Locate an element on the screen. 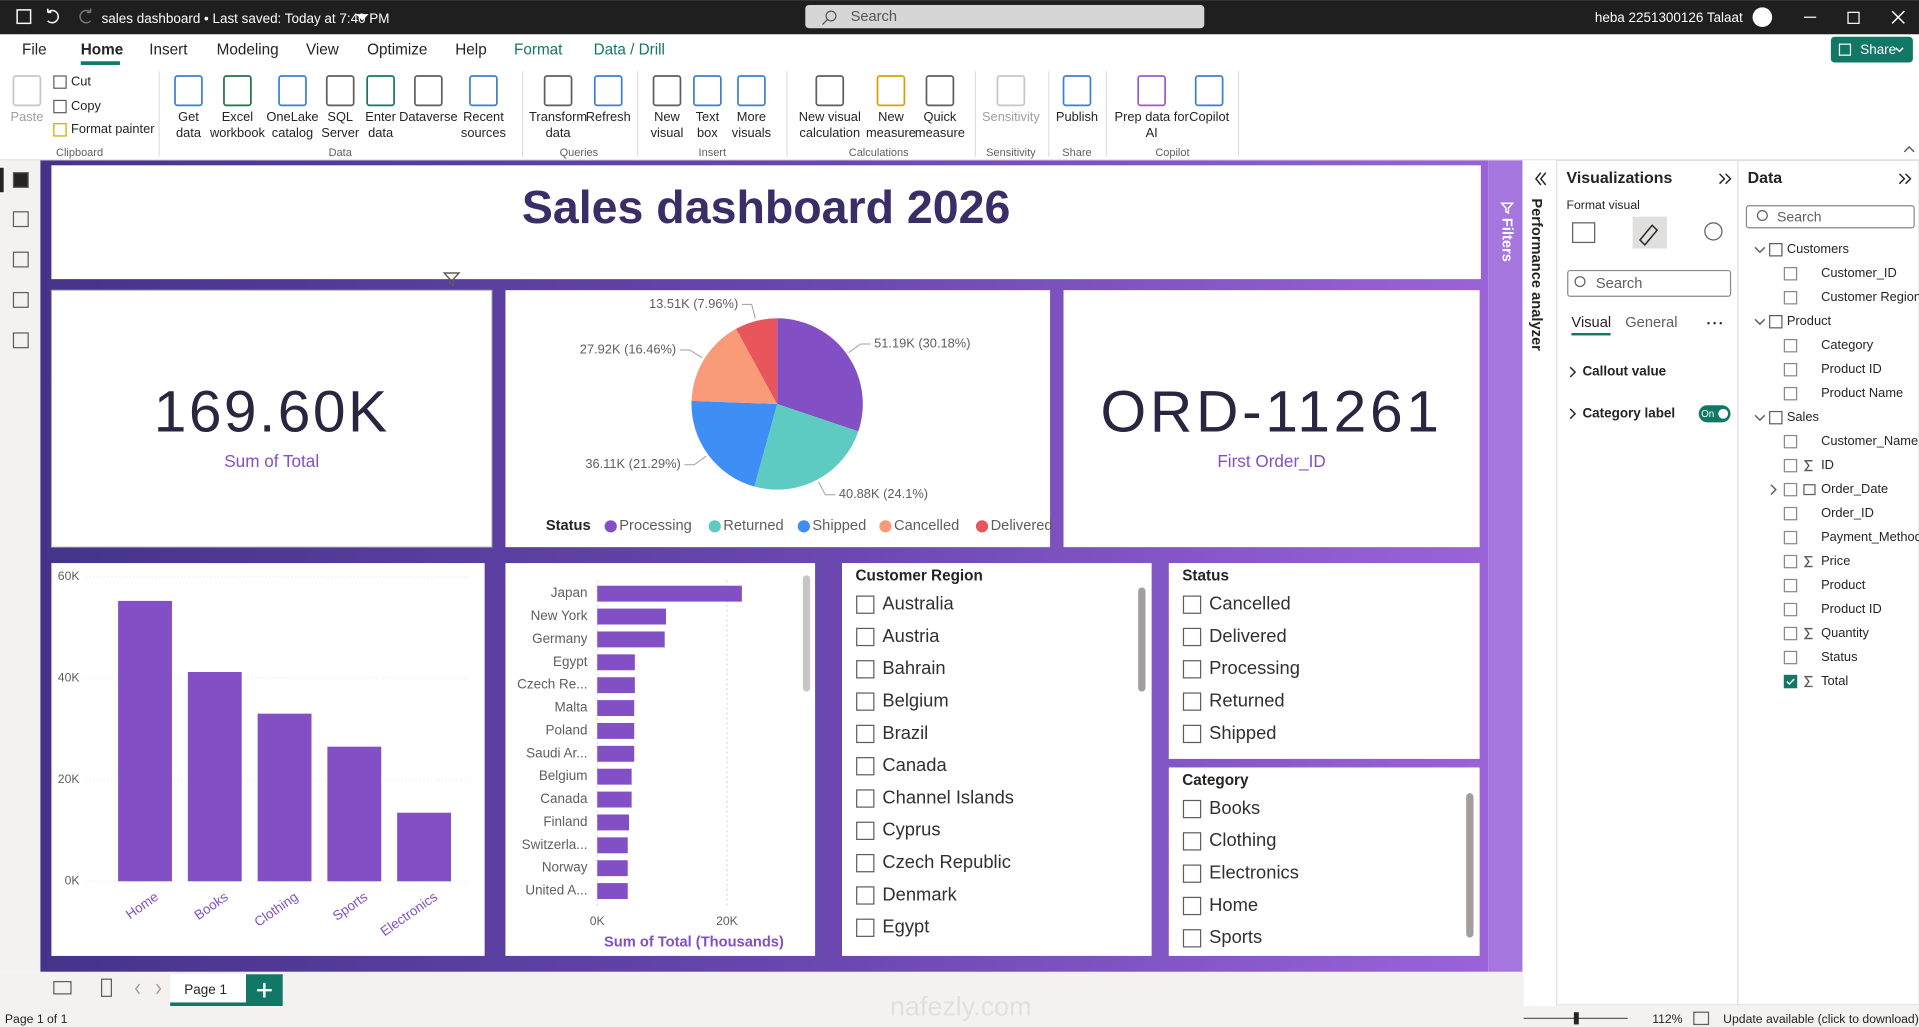 This screenshot has height=1027, width=1919. ribbon-button: AI is located at coordinates (1152, 132).